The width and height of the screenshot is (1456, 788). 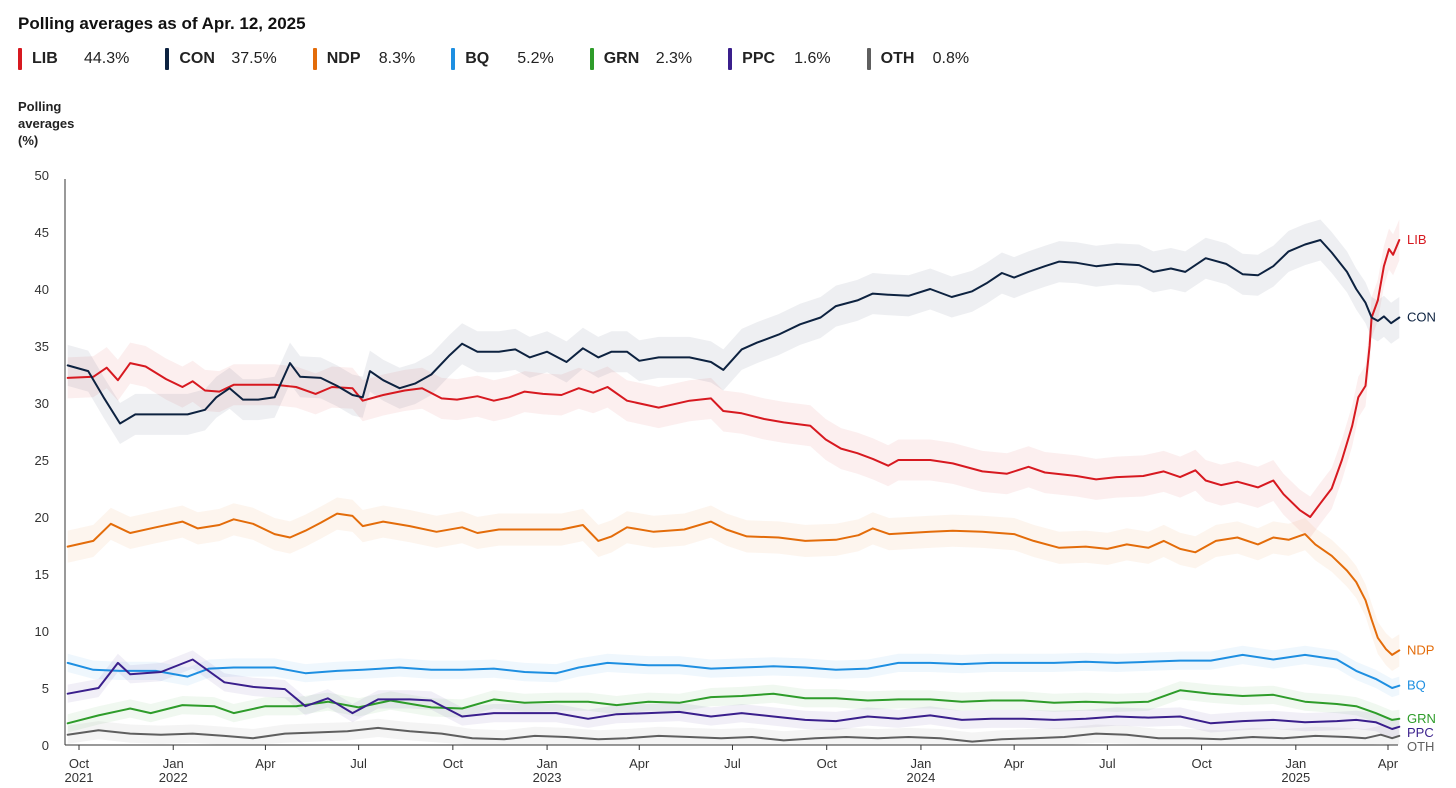 I want to click on line-ppc, so click(x=733, y=694).